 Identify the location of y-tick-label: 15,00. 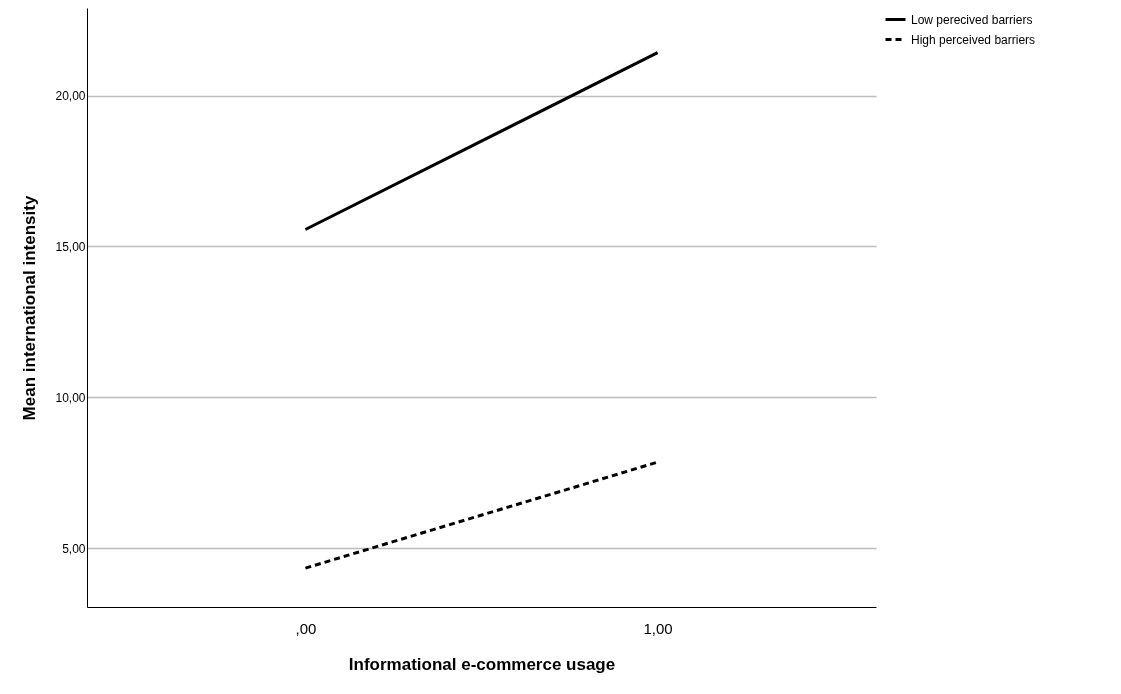
(70, 246).